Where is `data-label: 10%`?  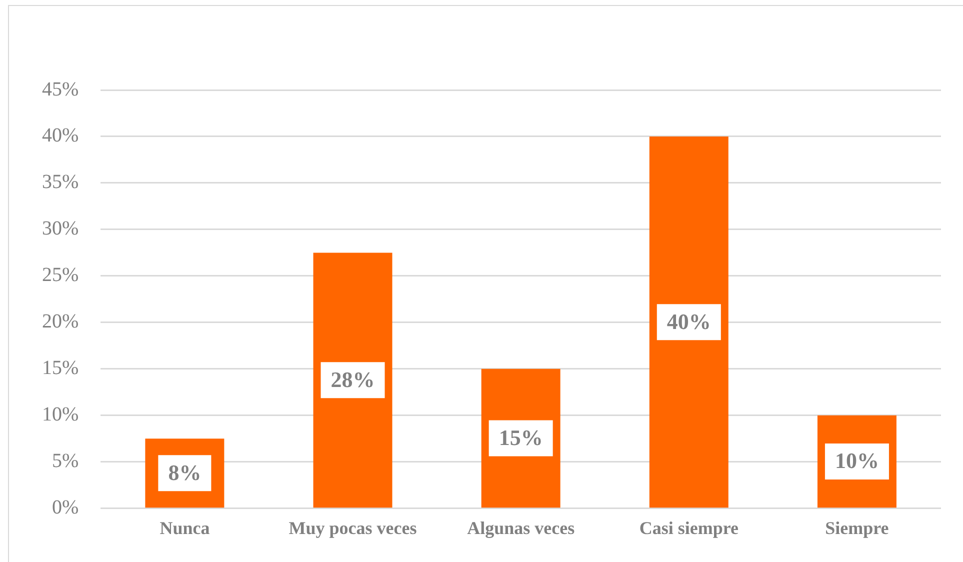 data-label: 10% is located at coordinates (856, 461).